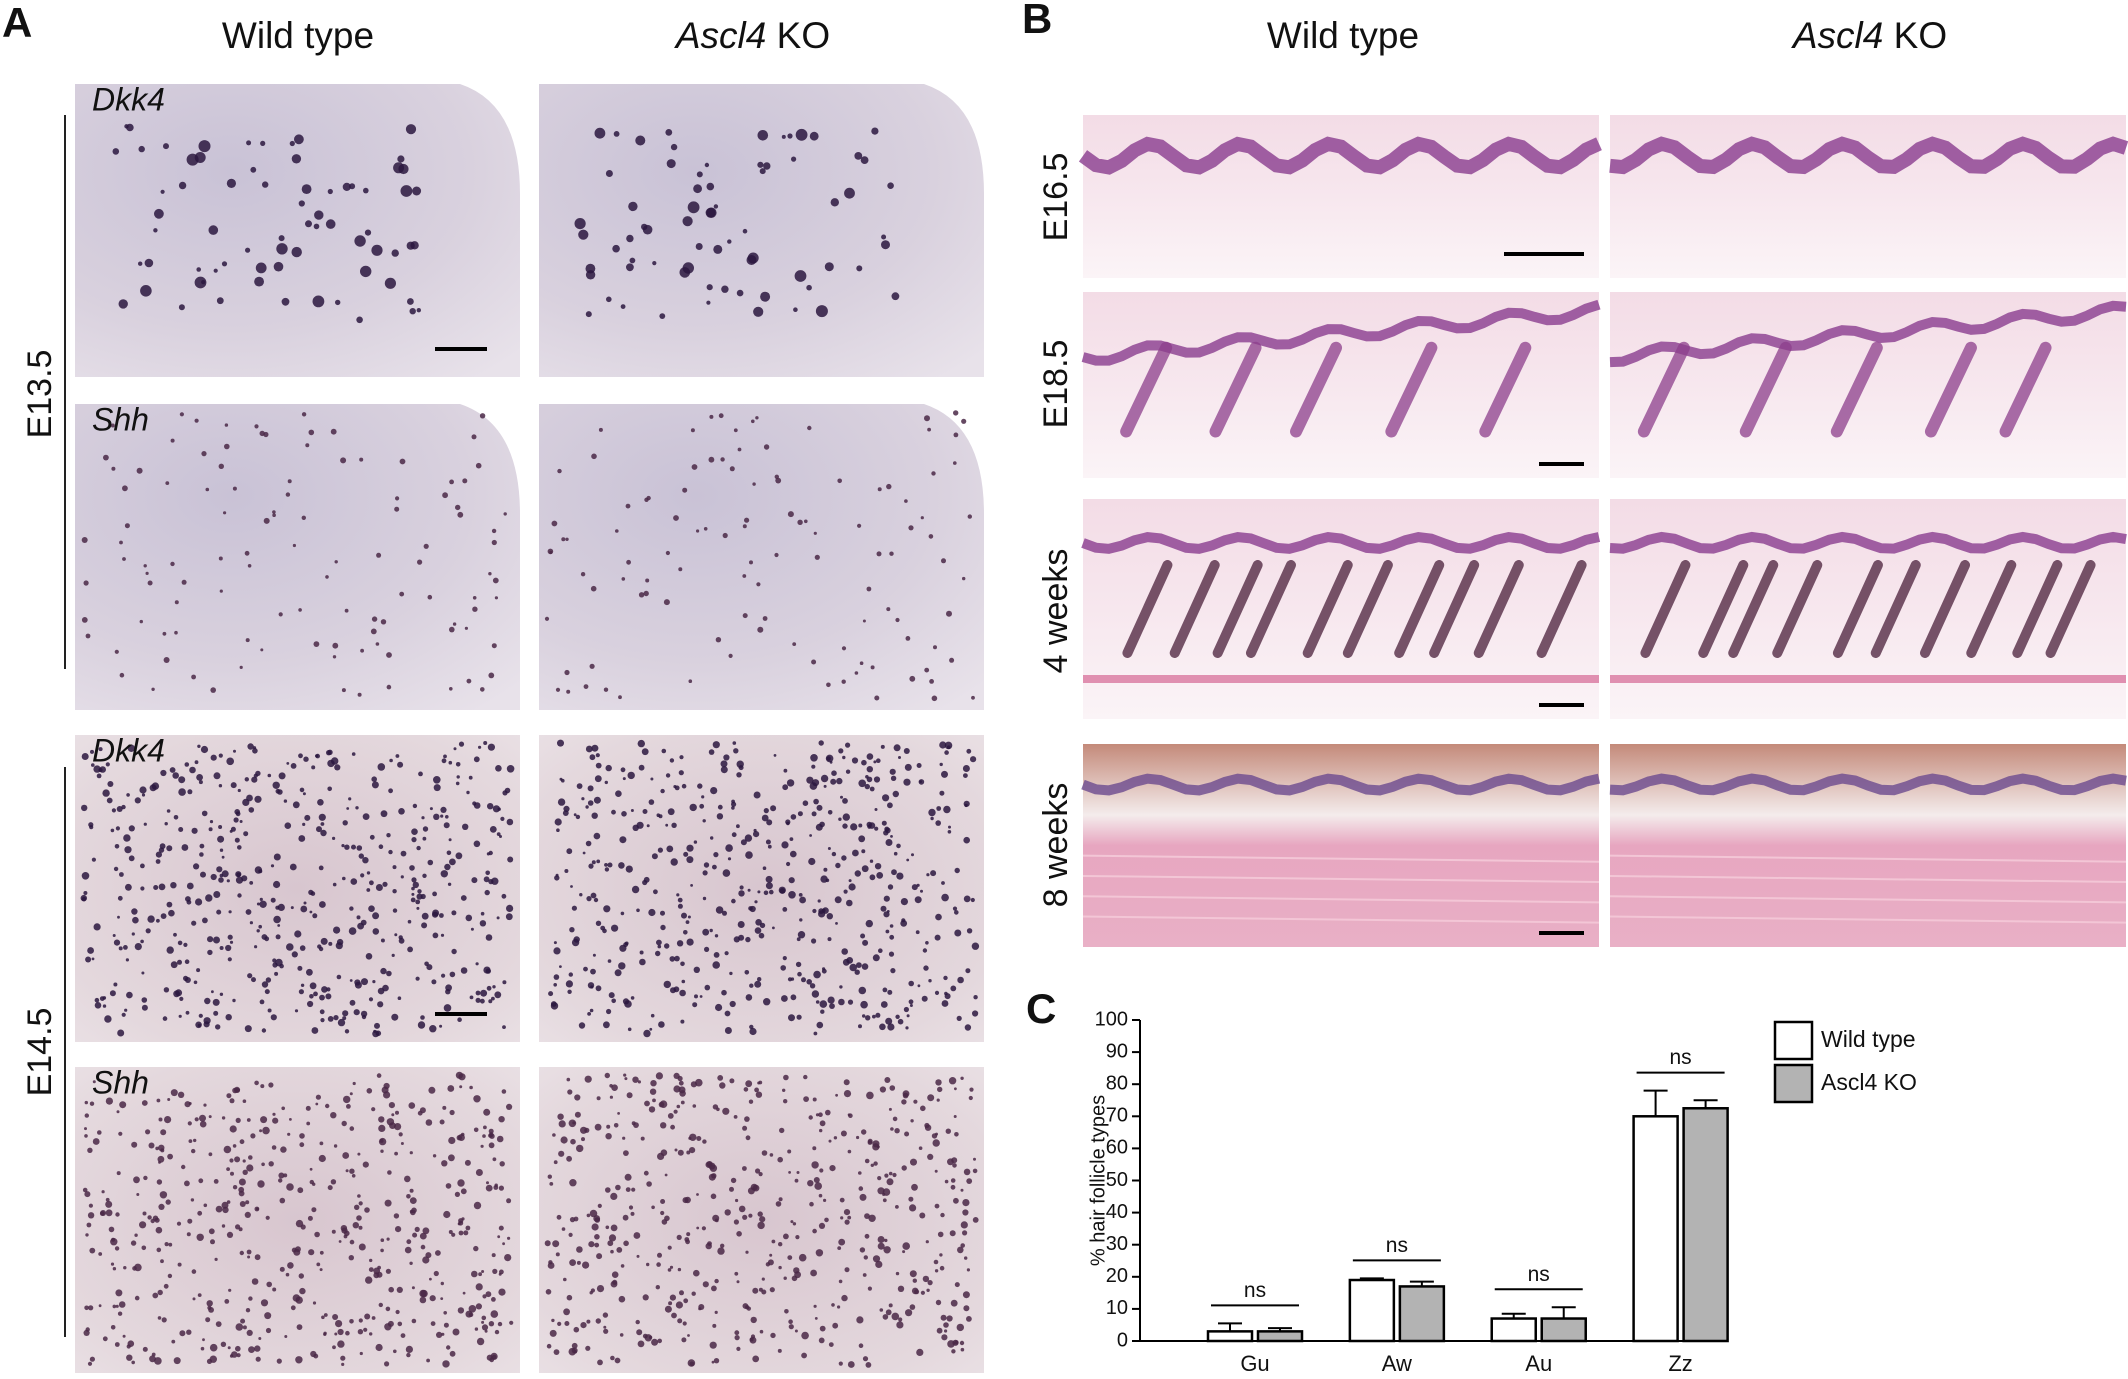 The width and height of the screenshot is (2128, 1379). What do you see at coordinates (1868, 385) in the screenshot?
I see `histology-image` at bounding box center [1868, 385].